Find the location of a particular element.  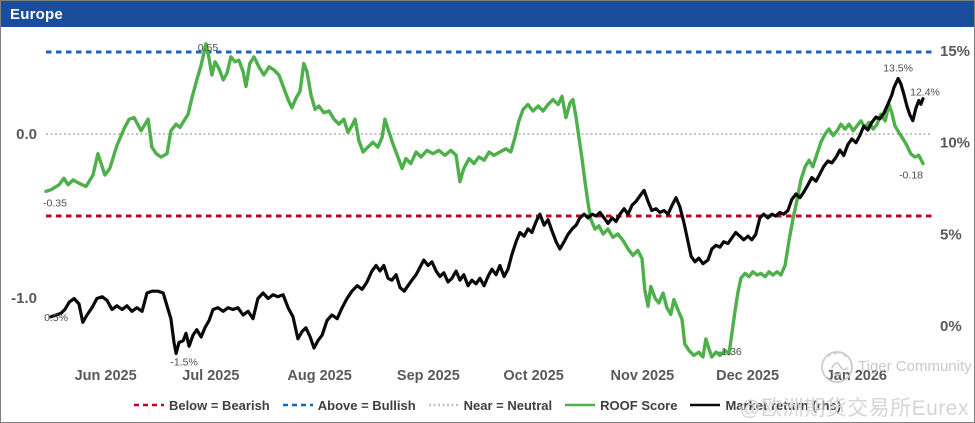

data-label: -1.5% is located at coordinates (183, 362).